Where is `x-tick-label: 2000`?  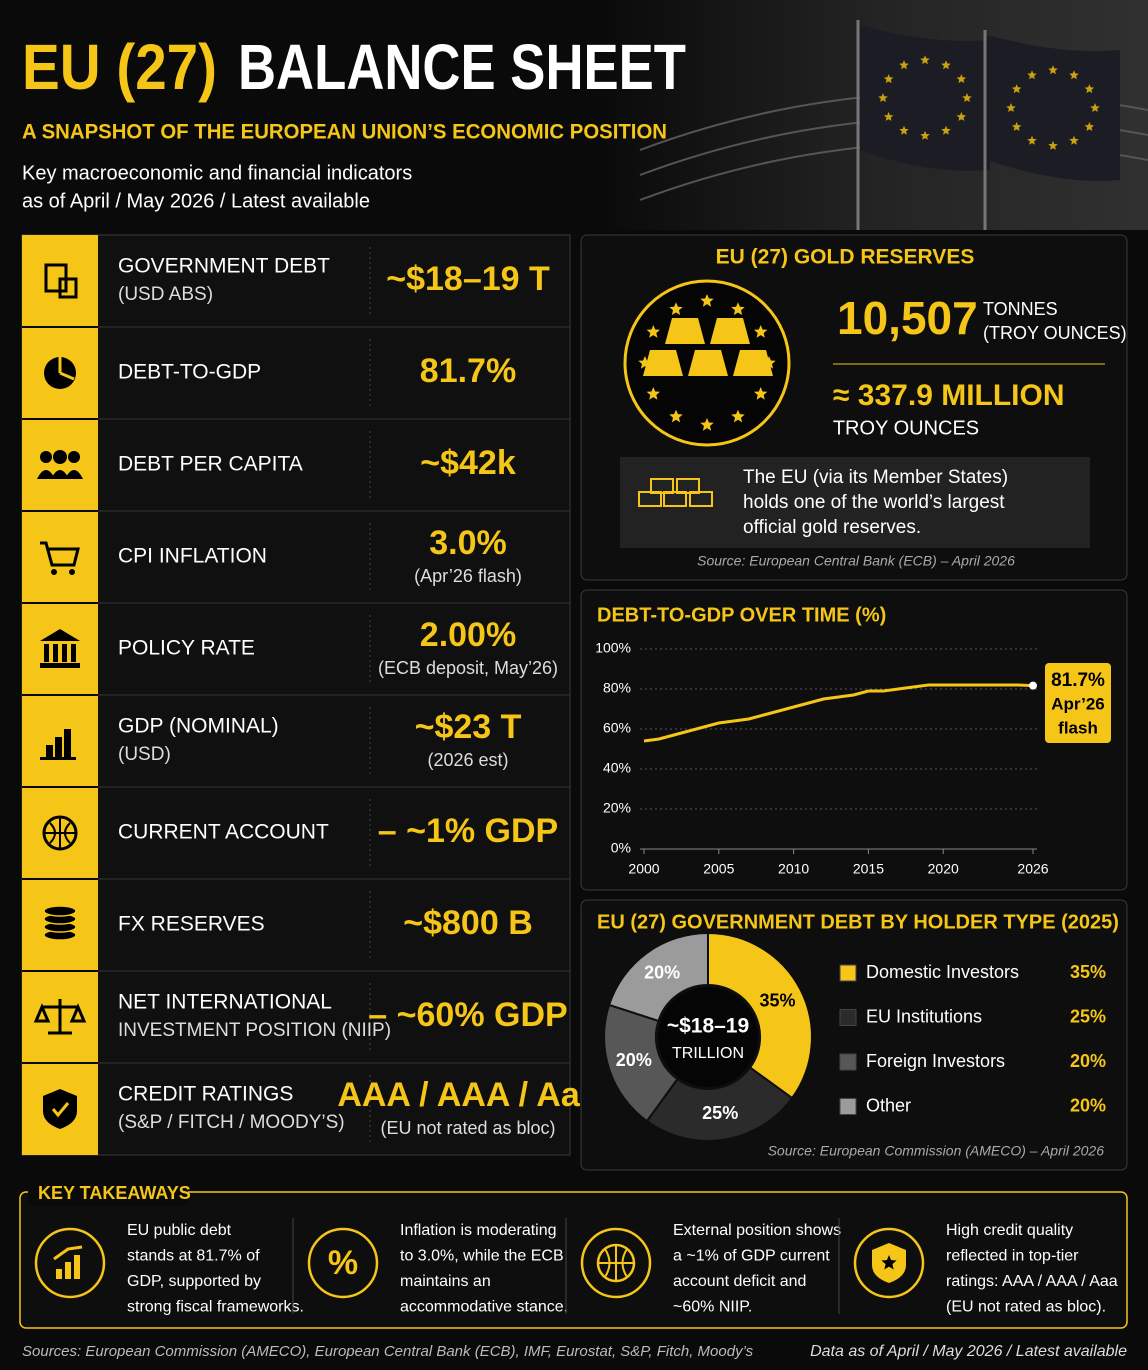
x-tick-label: 2000 is located at coordinates (643, 869).